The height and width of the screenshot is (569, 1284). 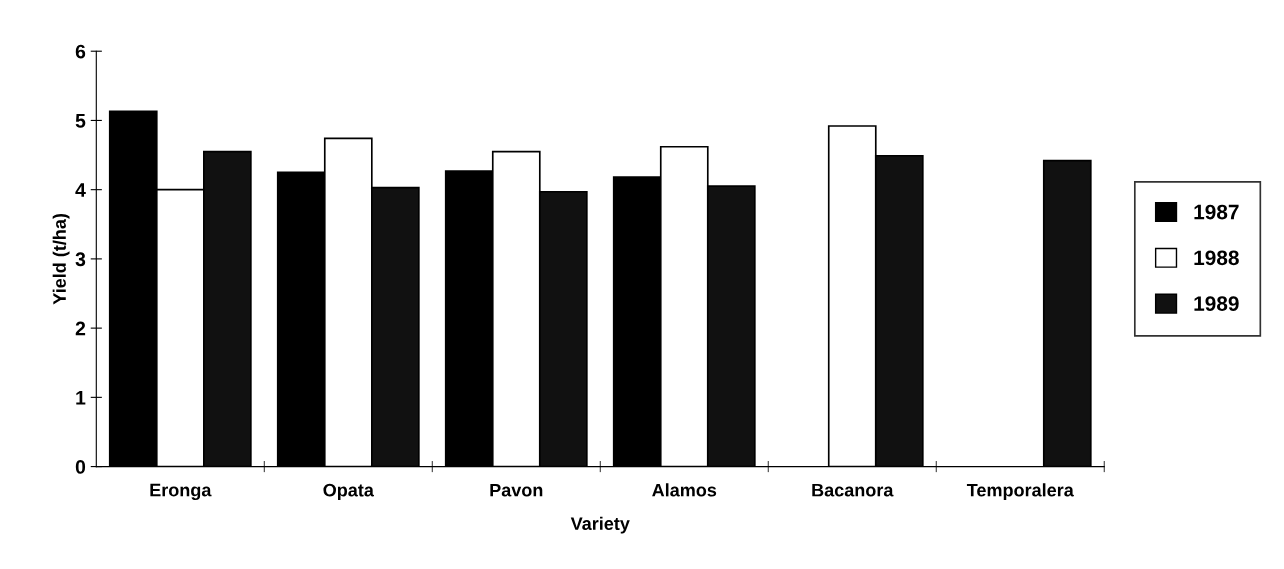 What do you see at coordinates (80, 467) in the screenshot?
I see `y-tick-label: 0` at bounding box center [80, 467].